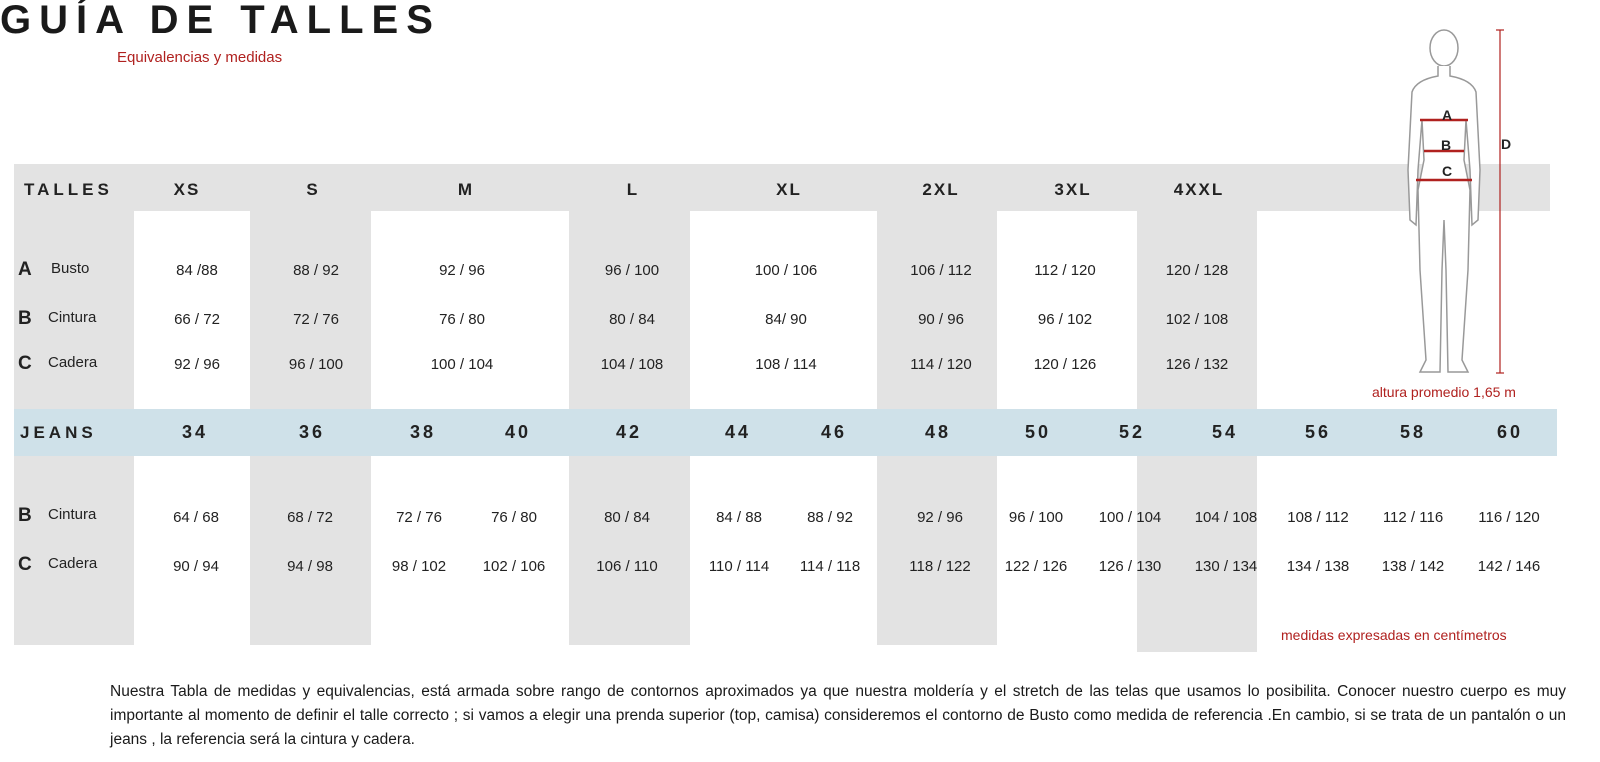 Image resolution: width=1600 pixels, height=762 pixels. I want to click on jeans-size: 34, so click(195, 432).